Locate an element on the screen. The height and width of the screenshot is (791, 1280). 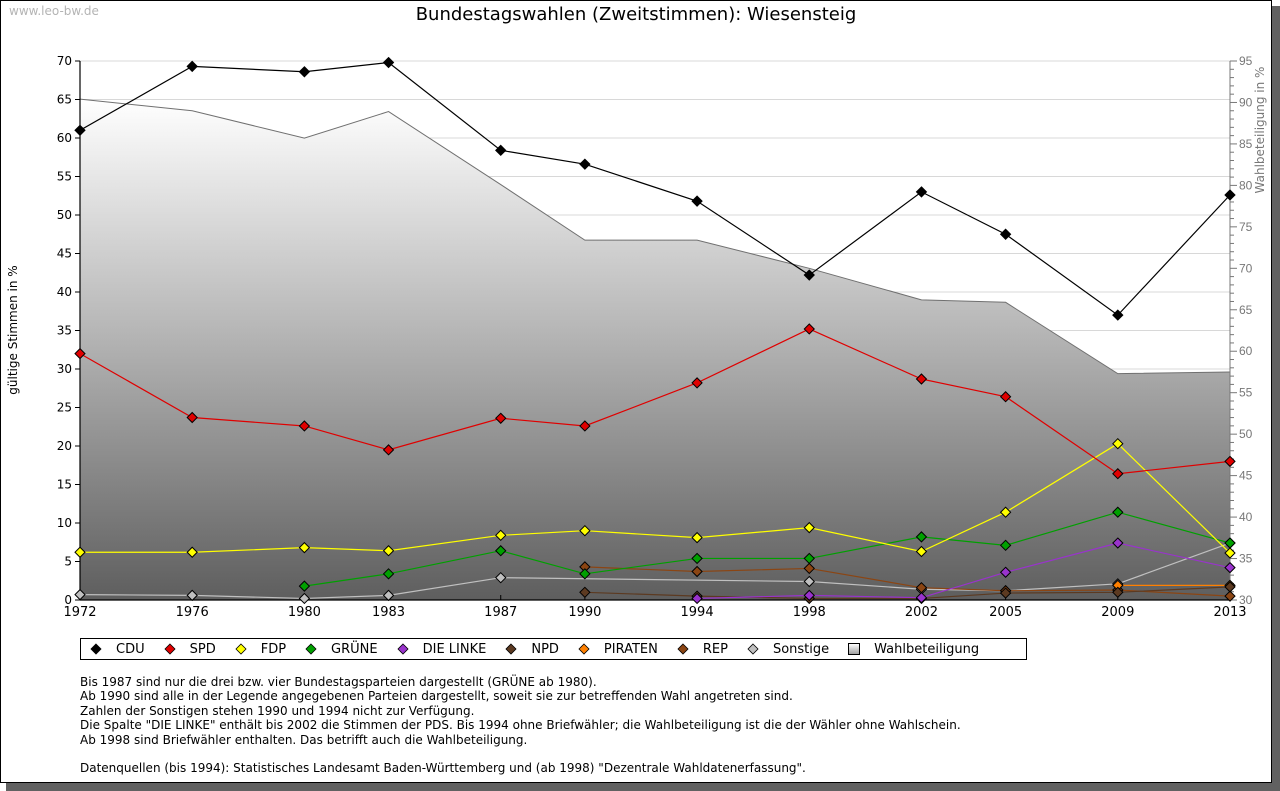
legend-item: REP is located at coordinates (702, 649).